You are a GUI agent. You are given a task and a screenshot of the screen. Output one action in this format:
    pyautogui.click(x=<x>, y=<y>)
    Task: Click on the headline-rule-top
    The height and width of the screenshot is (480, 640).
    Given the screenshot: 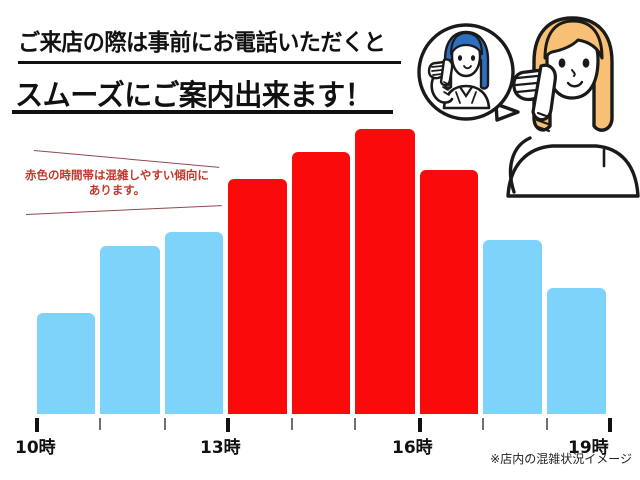 What is the action you would take?
    pyautogui.click(x=209, y=62)
    